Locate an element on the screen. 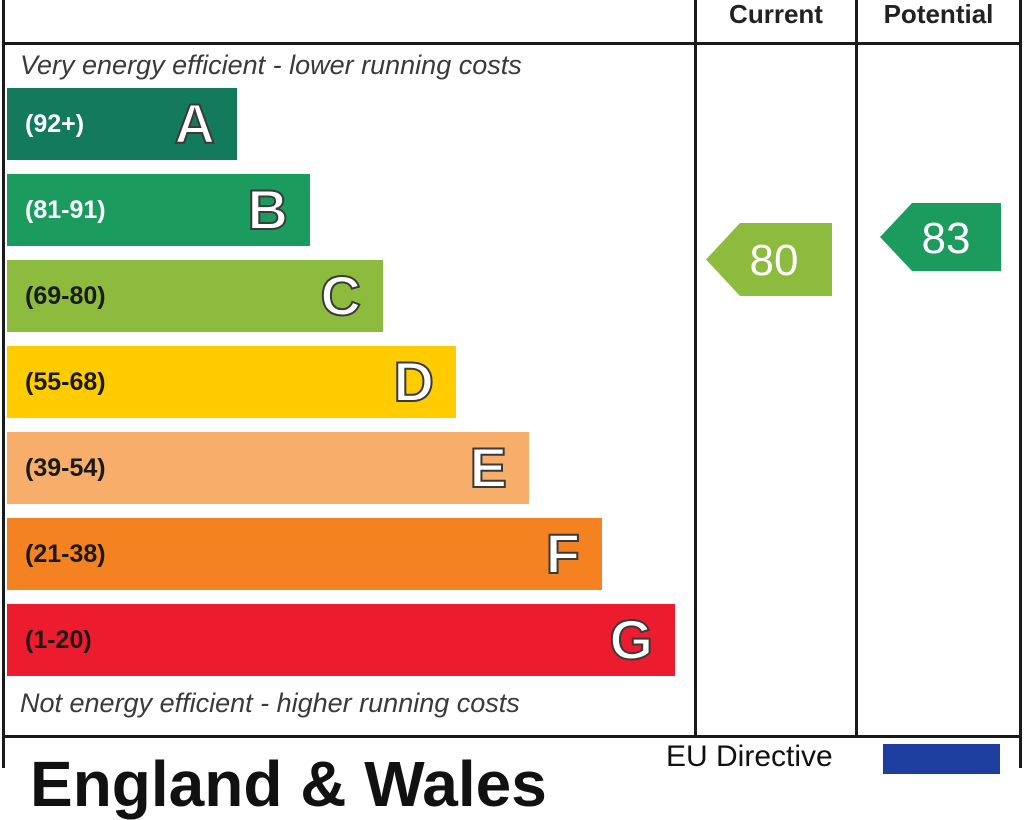 The image size is (1024, 820). potential-column-header: Potential is located at coordinates (938, 14).